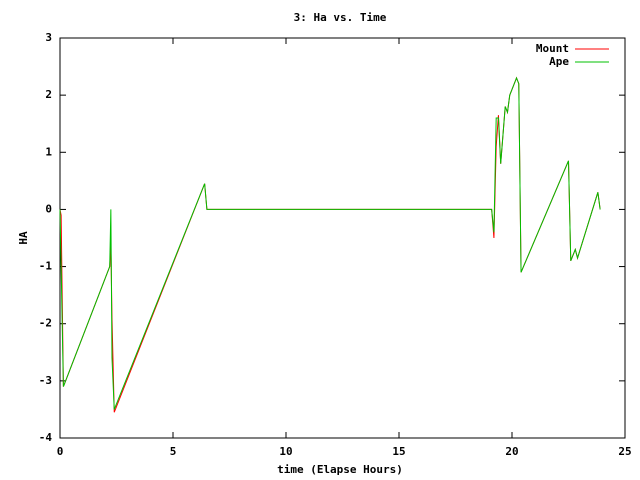  Describe the element at coordinates (48, 151) in the screenshot. I see `y-tick-label: 1` at that location.